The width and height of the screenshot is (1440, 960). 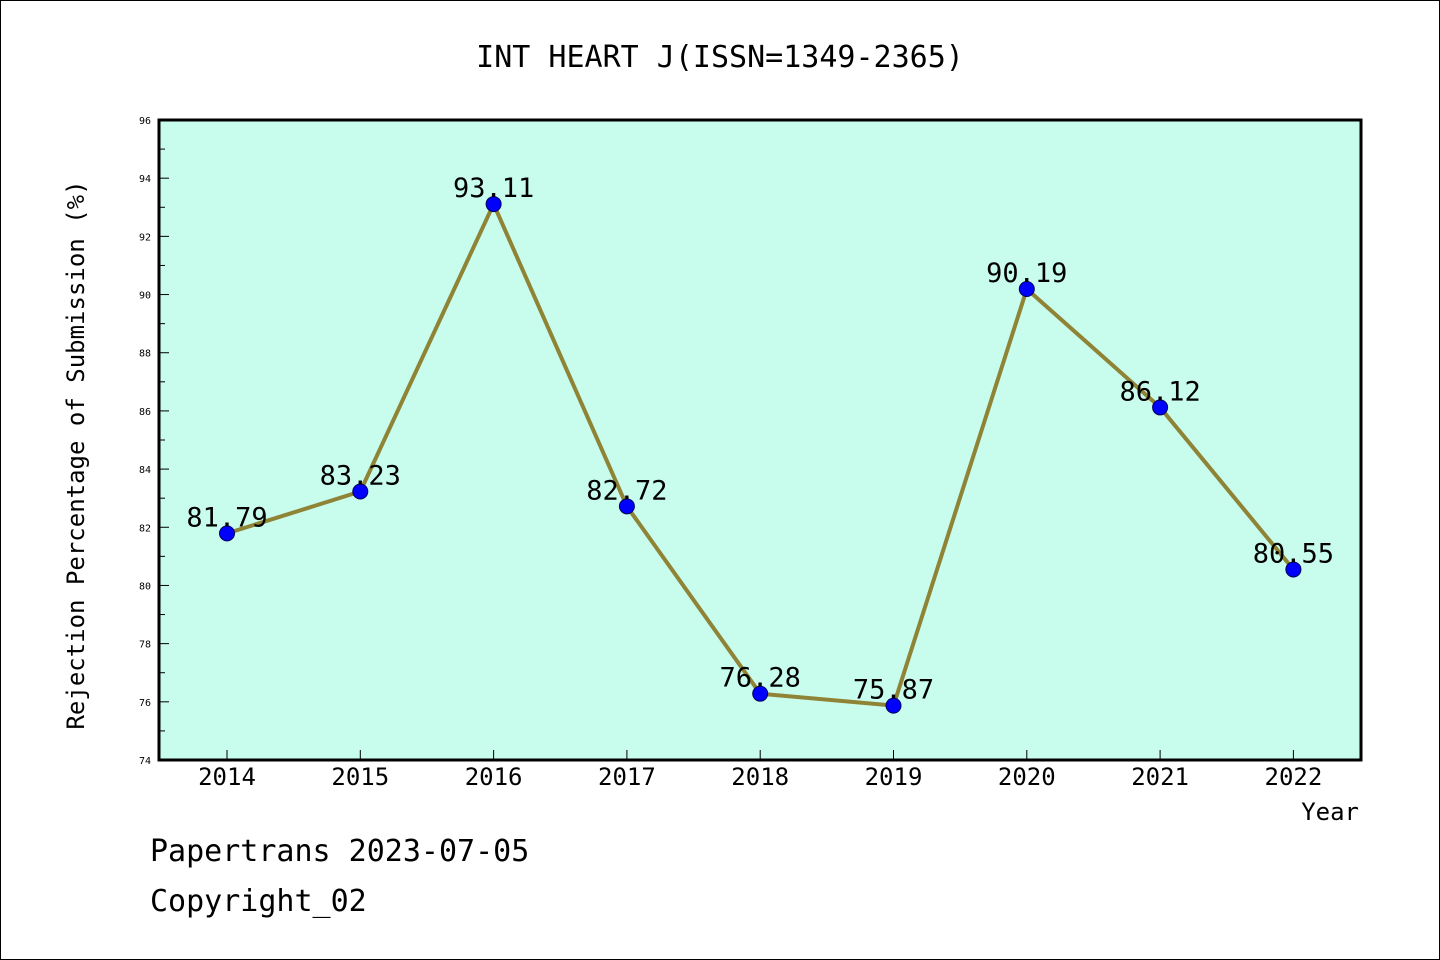 What do you see at coordinates (258, 901) in the screenshot?
I see `footer-copyright: Copyright_02` at bounding box center [258, 901].